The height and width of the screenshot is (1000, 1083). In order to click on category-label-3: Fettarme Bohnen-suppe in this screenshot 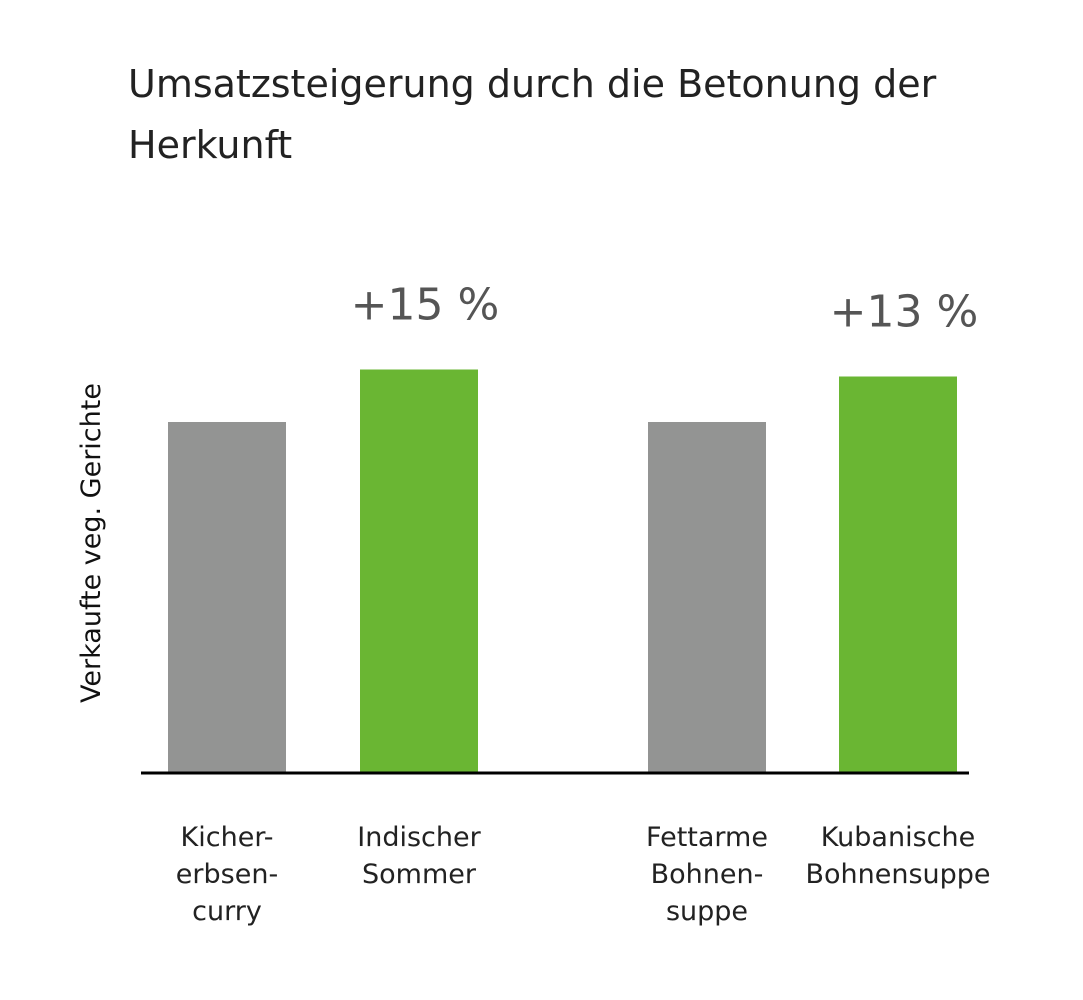, I will do `click(707, 874)`.